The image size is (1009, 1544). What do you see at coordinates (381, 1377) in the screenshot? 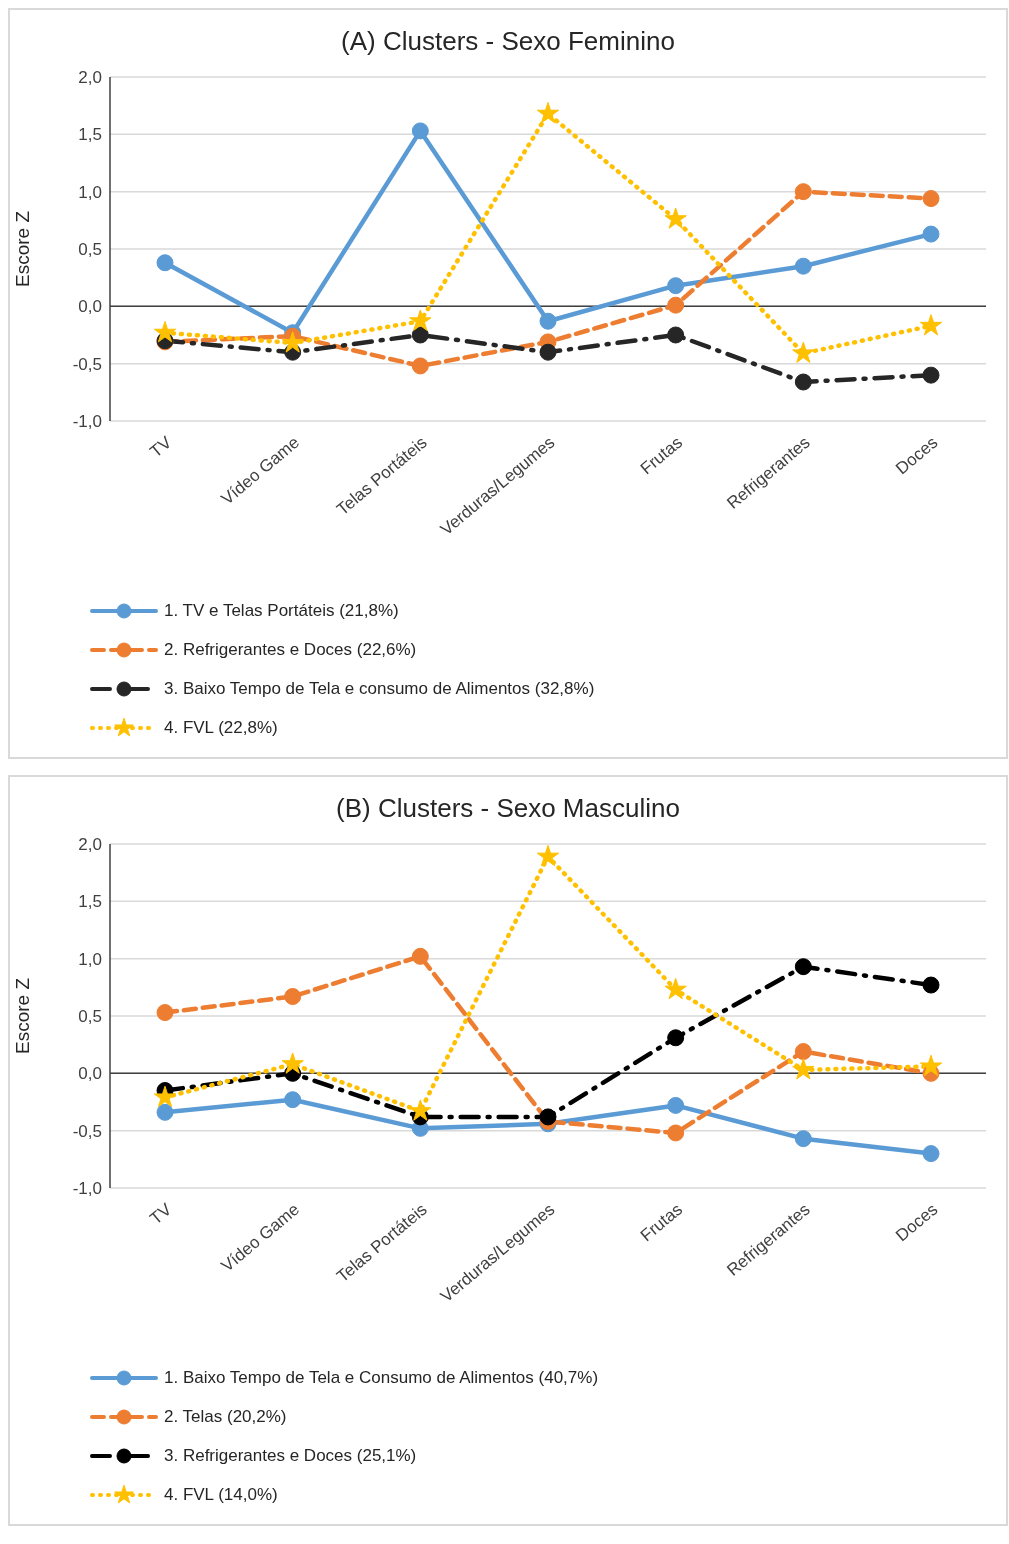
I see `legend-label: 1. Baixo Tempo de Tela e Consumo de Alimentos (40,7%)` at bounding box center [381, 1377].